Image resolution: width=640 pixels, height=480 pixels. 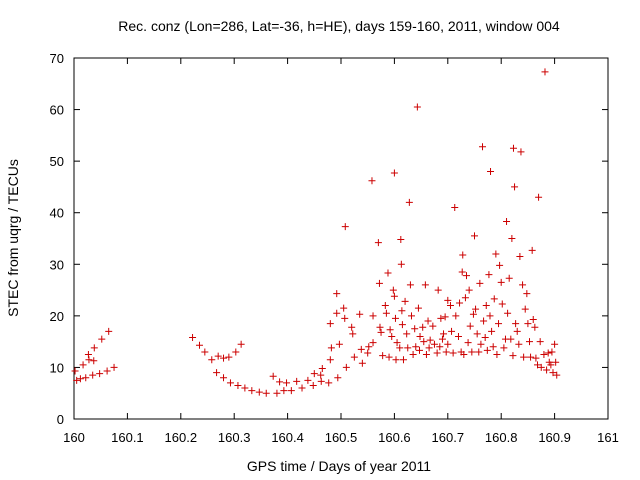 I want to click on y-tick-label: 70, so click(x=57, y=58).